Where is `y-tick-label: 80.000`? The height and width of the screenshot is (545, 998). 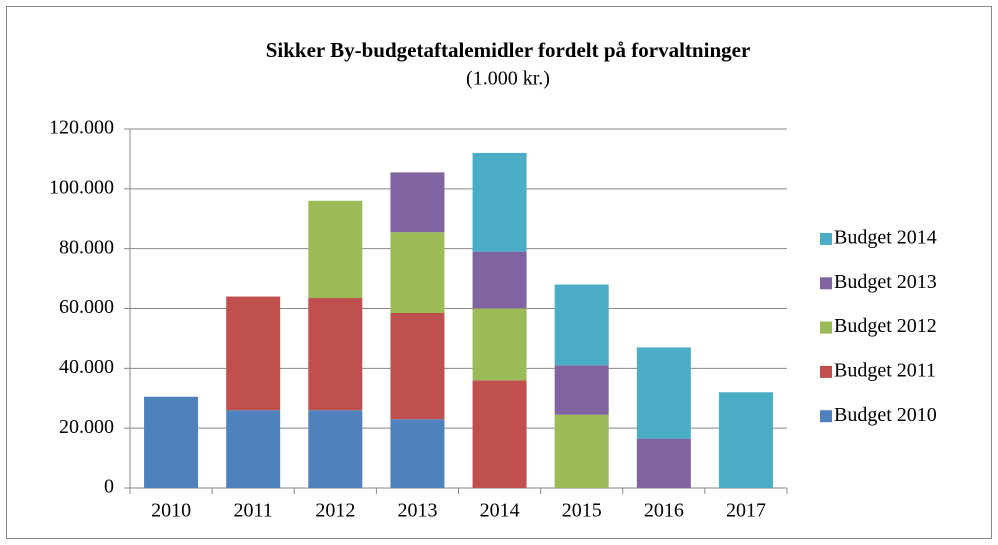
y-tick-label: 80.000 is located at coordinates (86, 247).